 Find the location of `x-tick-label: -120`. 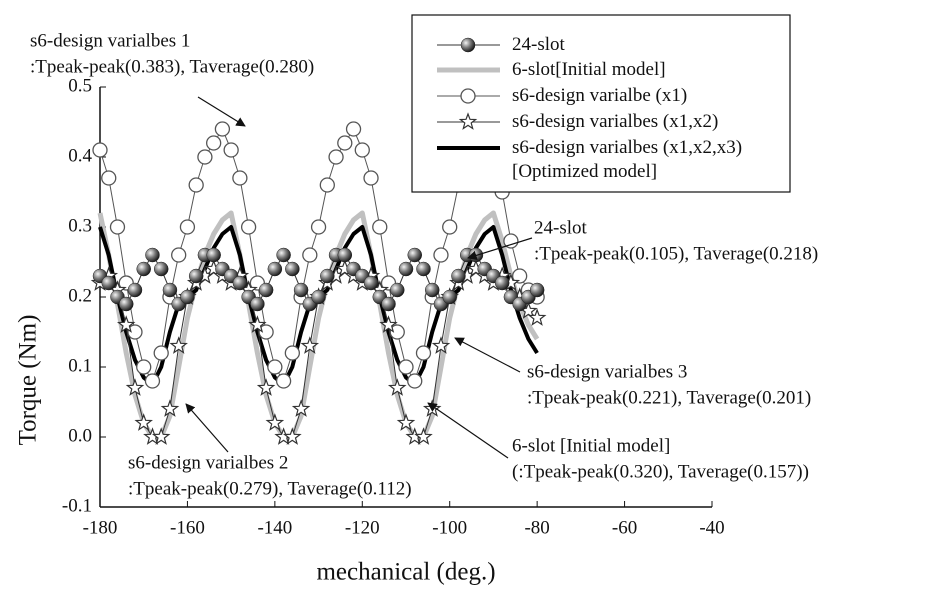

x-tick-label: -120 is located at coordinates (362, 527).